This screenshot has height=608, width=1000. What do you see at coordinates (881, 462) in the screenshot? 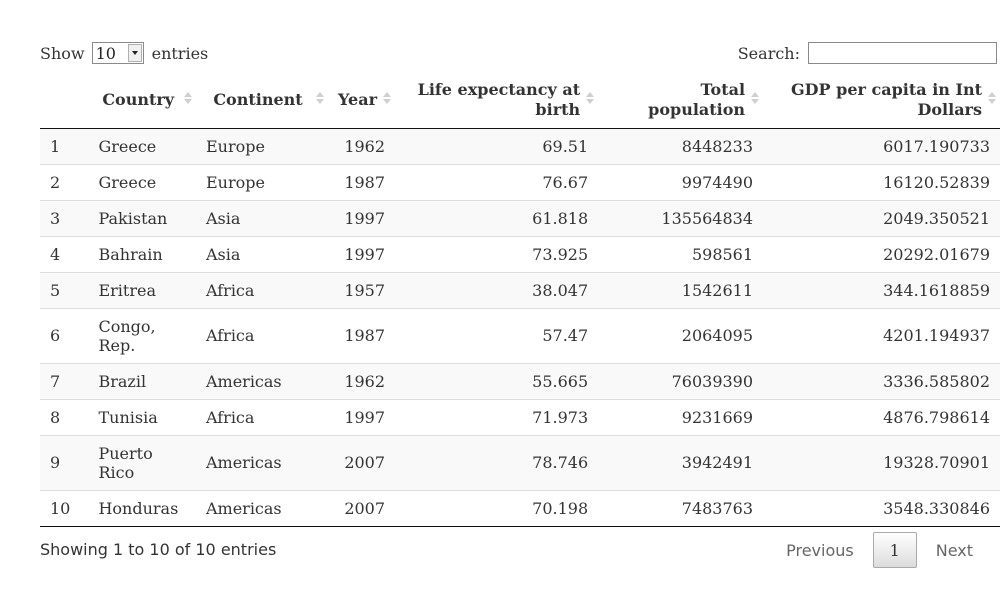
I see `gdp-cell: 19328.70901` at bounding box center [881, 462].